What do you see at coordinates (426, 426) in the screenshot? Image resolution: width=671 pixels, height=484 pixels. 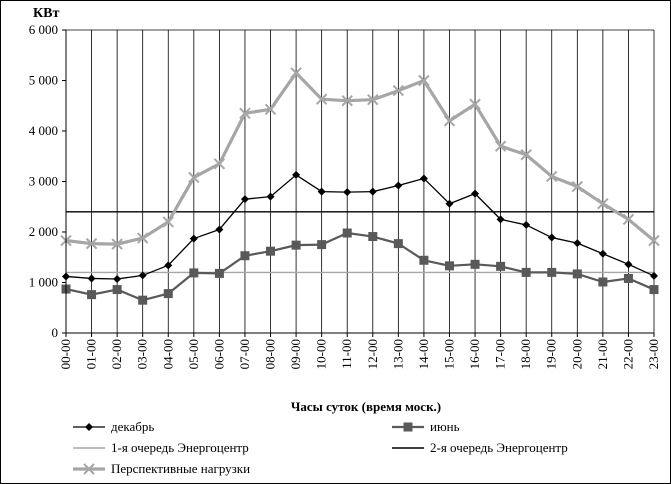 I see `legend-item: июнь` at bounding box center [426, 426].